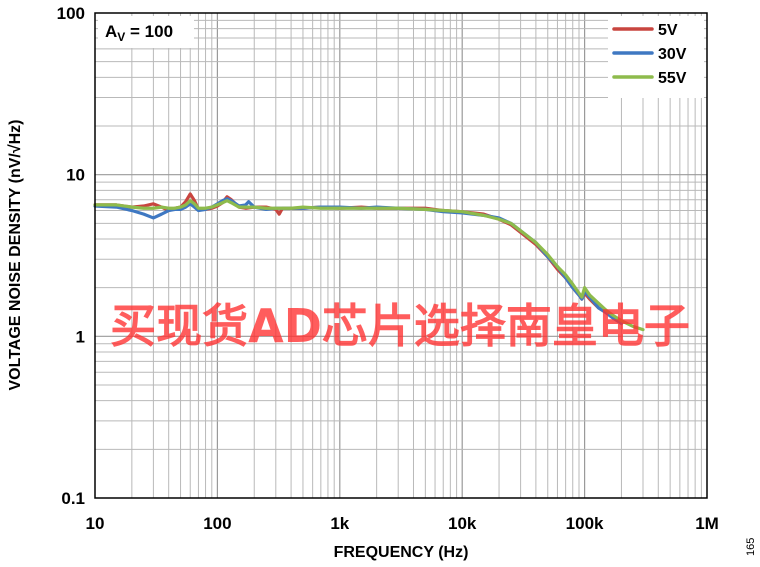 Image resolution: width=760 pixels, height=567 pixels. I want to click on y-tick-label: 100, so click(71, 13).